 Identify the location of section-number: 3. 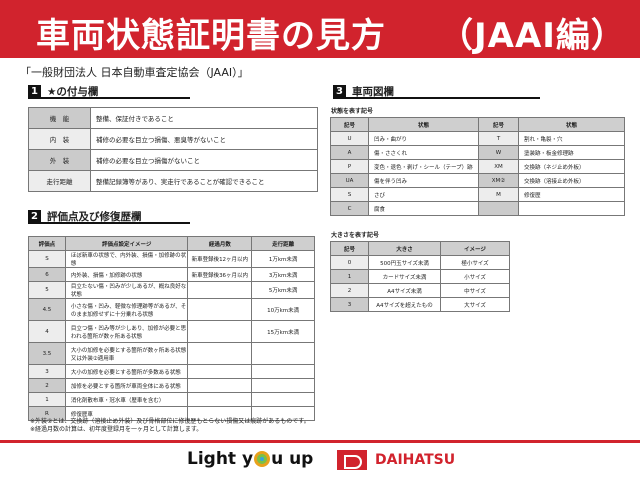
(339, 91).